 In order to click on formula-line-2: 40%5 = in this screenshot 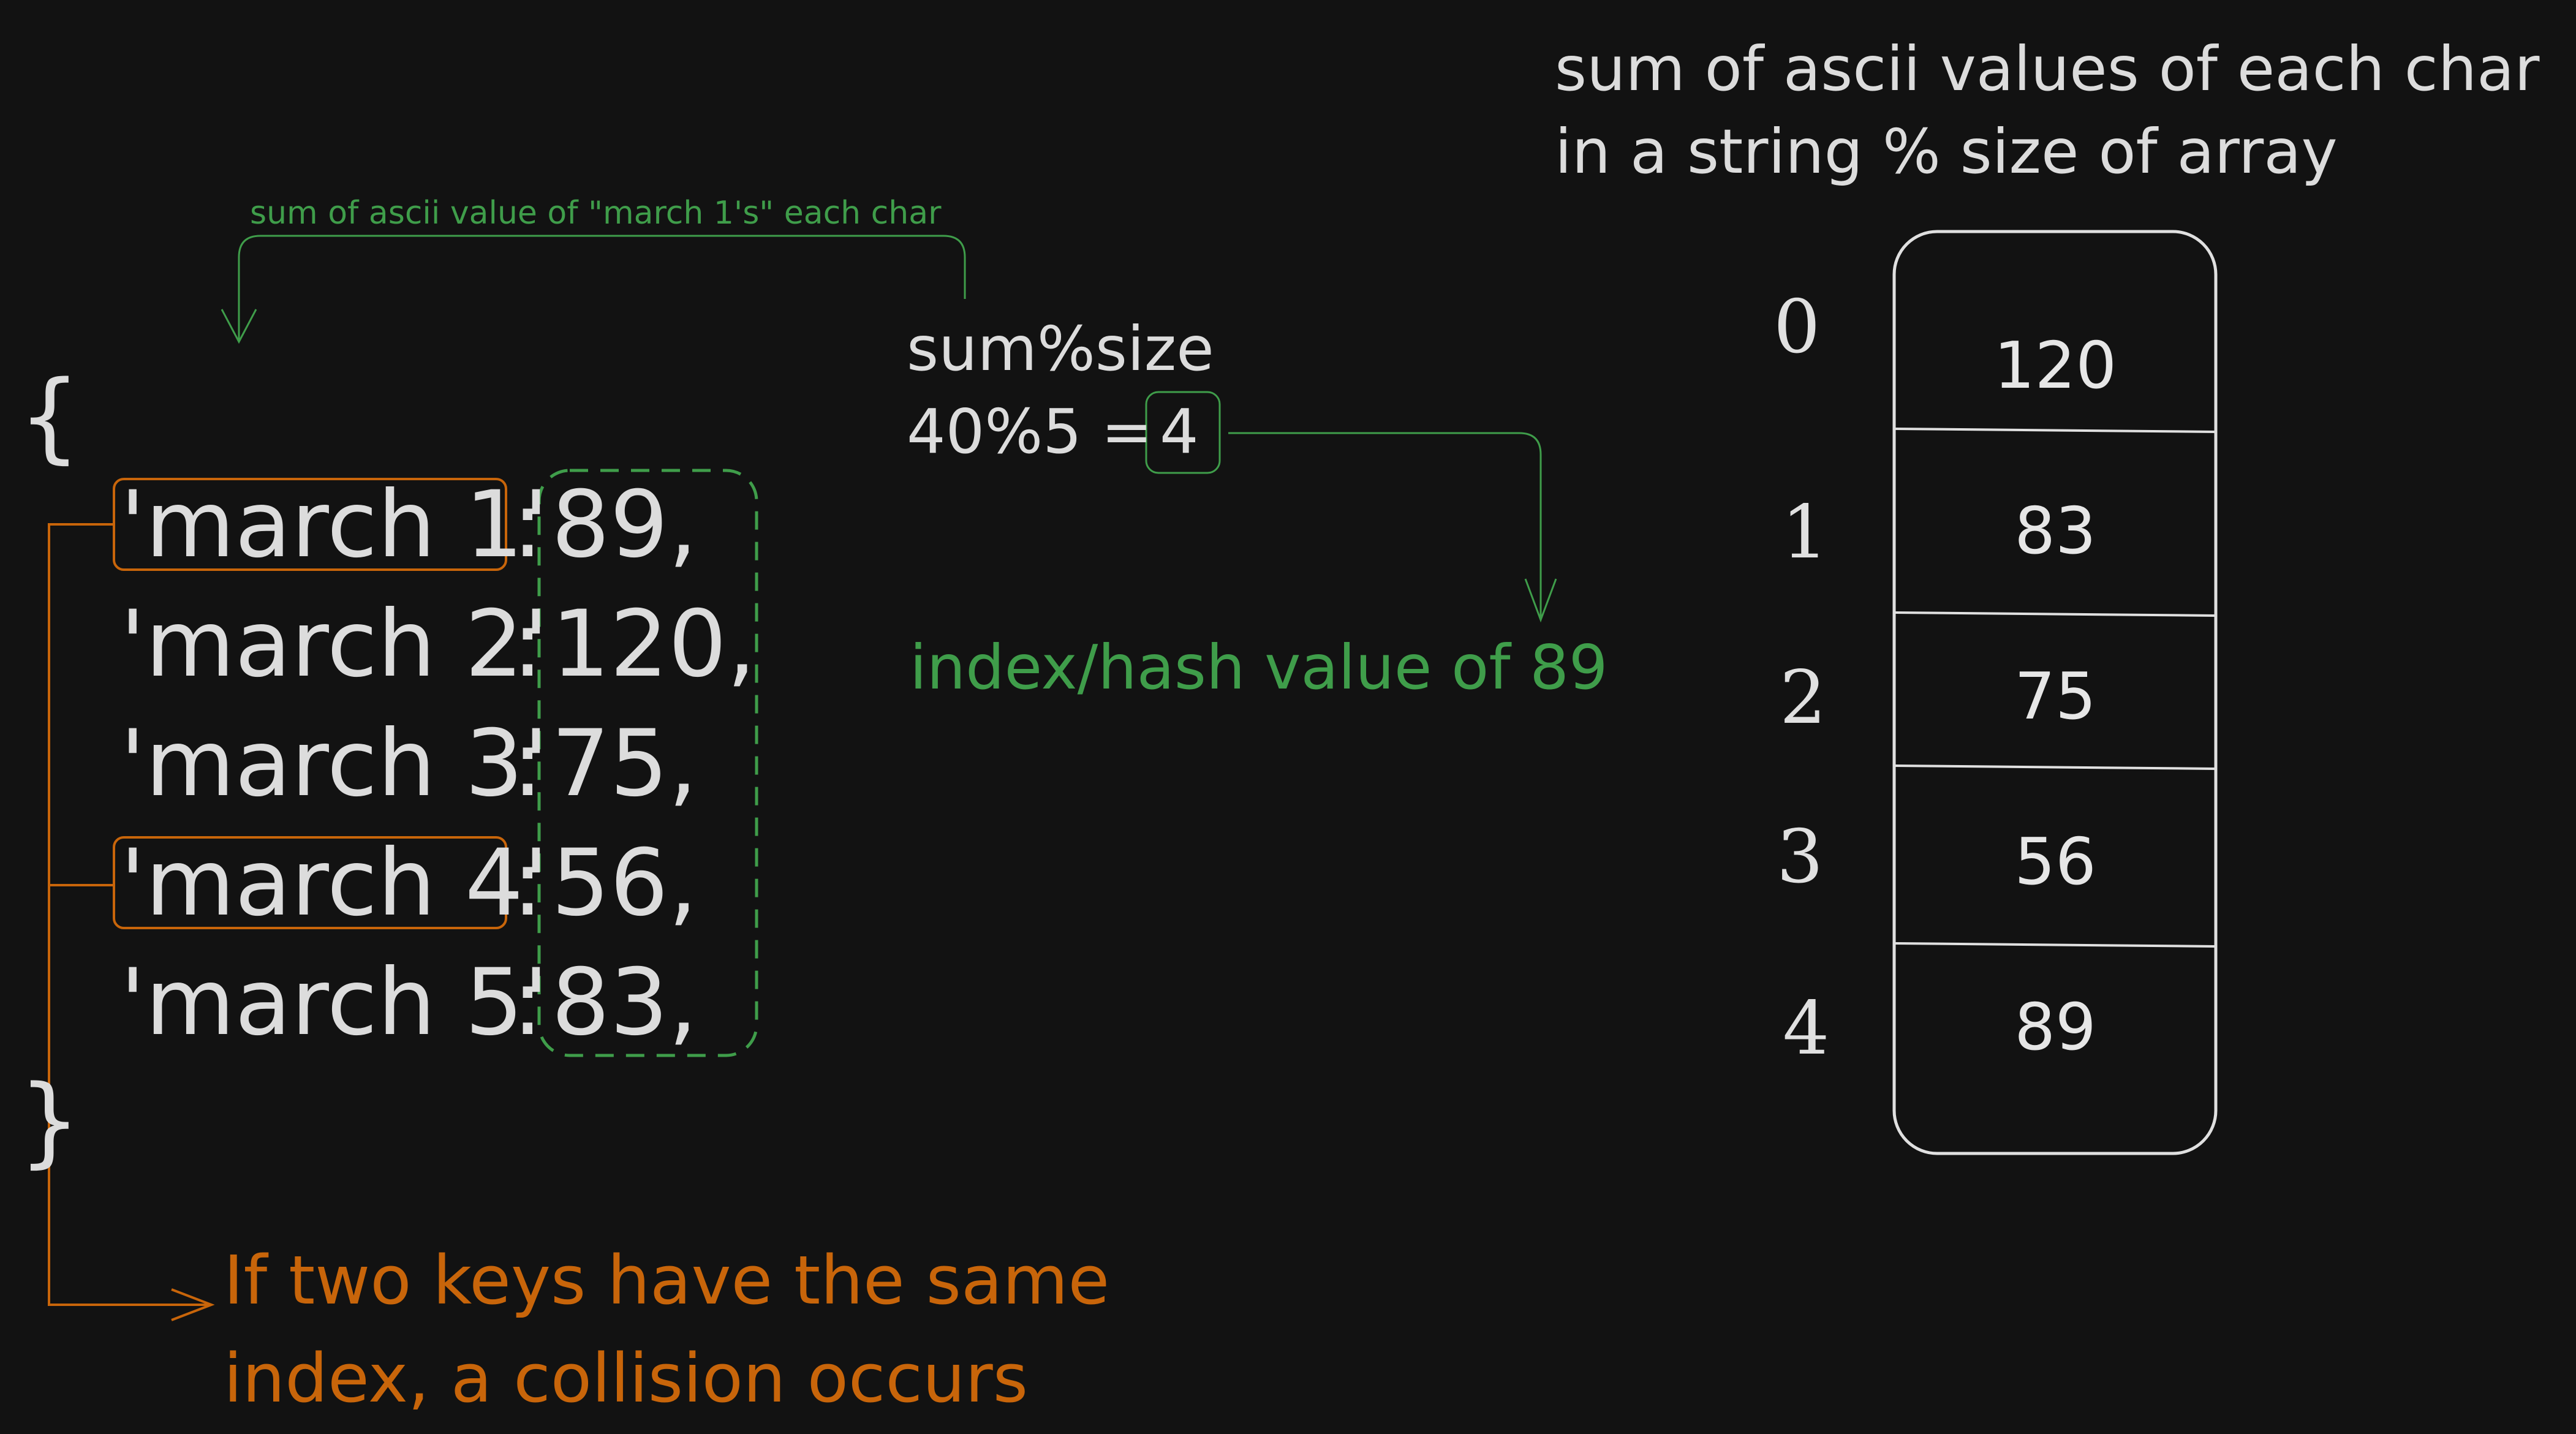, I will do `click(1029, 431)`.